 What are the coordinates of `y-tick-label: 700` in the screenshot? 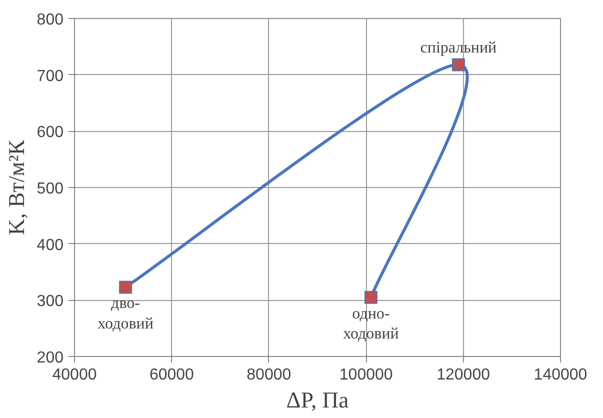 It's located at (50, 76).